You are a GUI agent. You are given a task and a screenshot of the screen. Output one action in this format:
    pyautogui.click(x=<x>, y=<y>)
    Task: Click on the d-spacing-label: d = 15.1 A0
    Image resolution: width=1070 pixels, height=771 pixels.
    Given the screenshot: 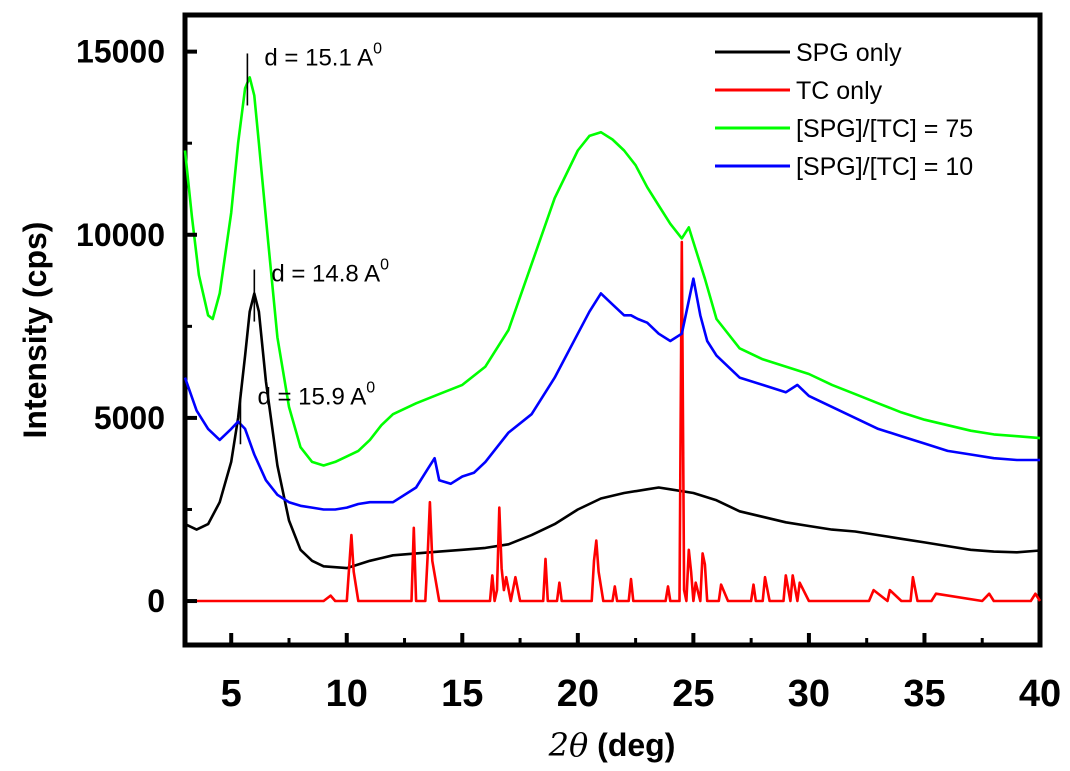 What is the action you would take?
    pyautogui.click(x=323, y=55)
    